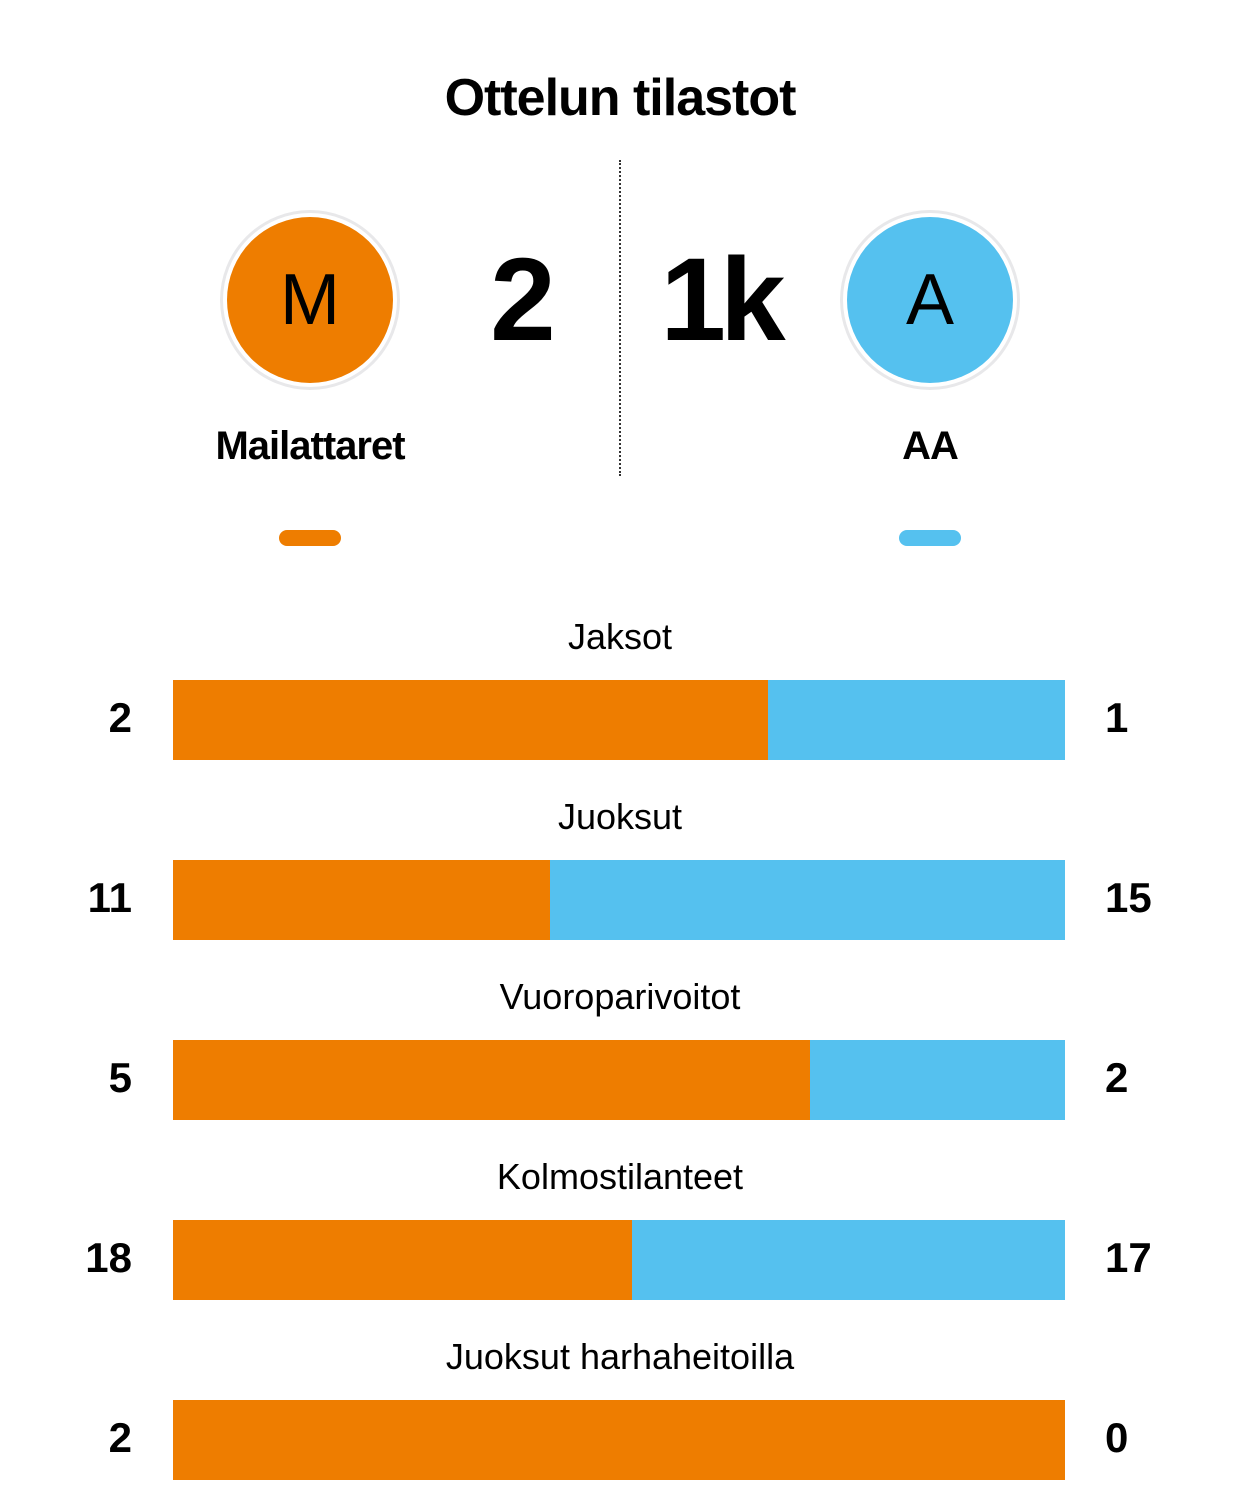 The height and width of the screenshot is (1500, 1240). What do you see at coordinates (120, 1077) in the screenshot?
I see `home-stat-value: 5` at bounding box center [120, 1077].